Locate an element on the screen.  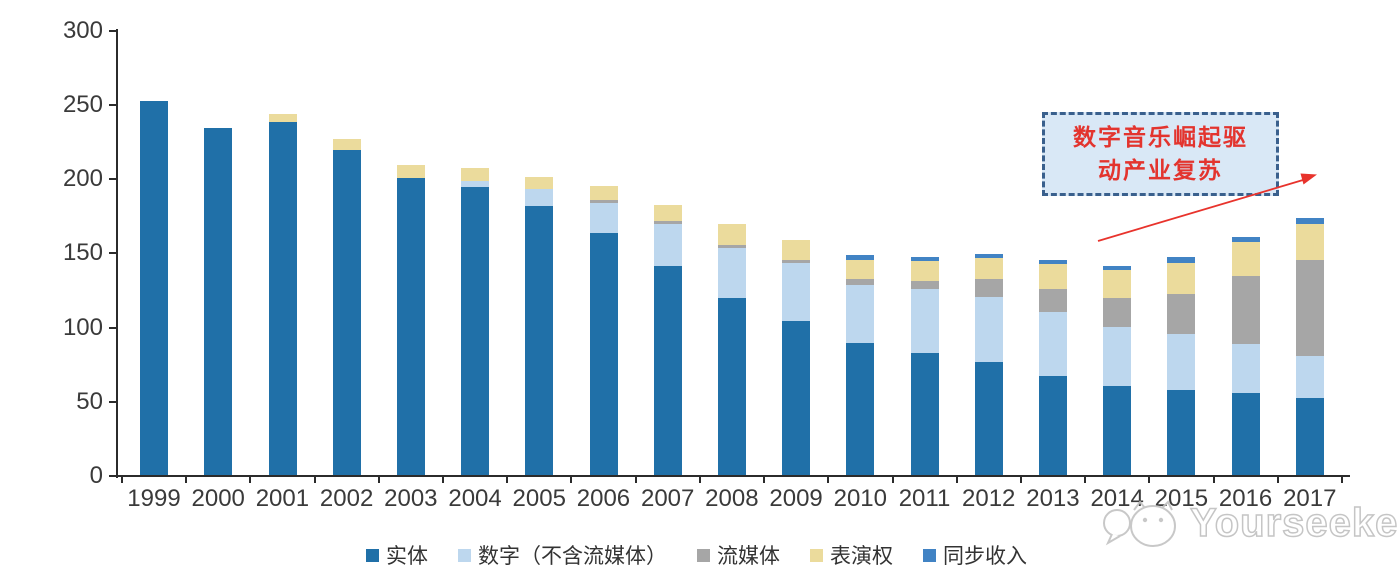
x-tick-label: 2002 is located at coordinates (346, 498).